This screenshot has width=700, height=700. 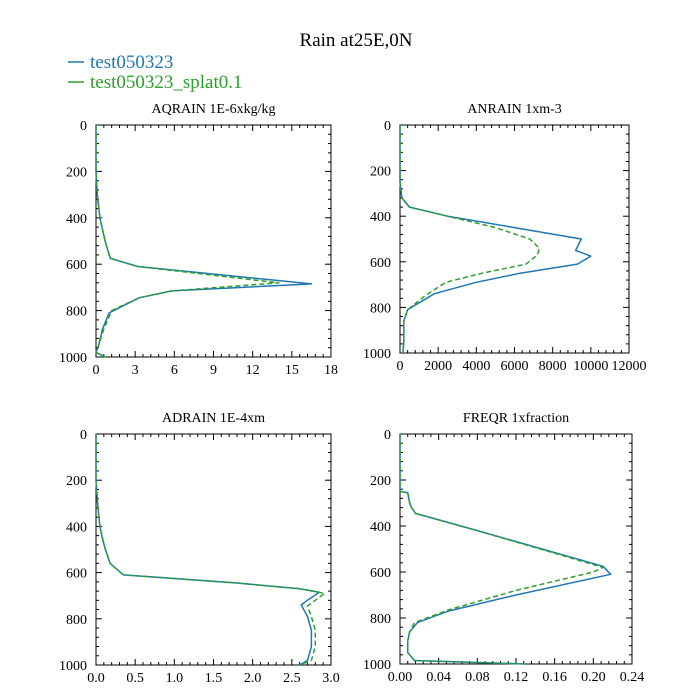 What do you see at coordinates (174, 370) in the screenshot?
I see `x-tick-label: 6` at bounding box center [174, 370].